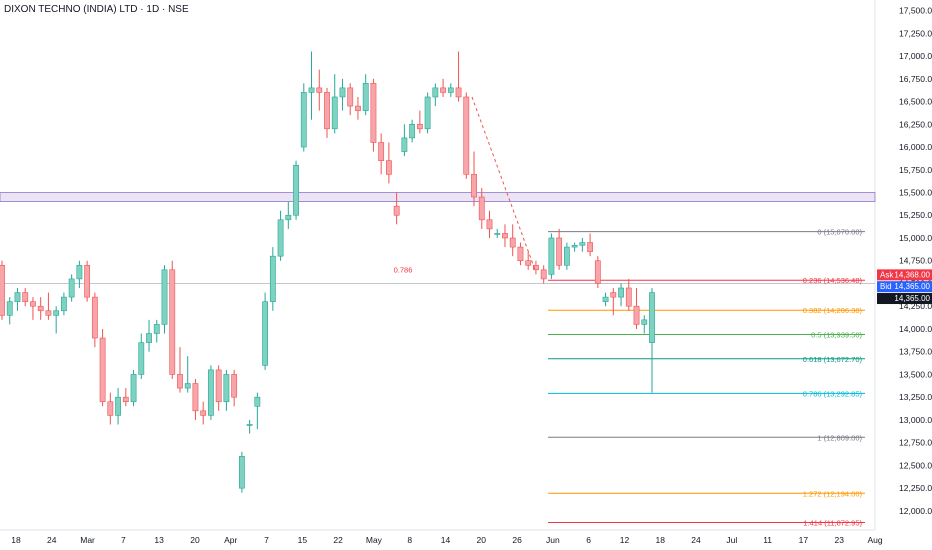  Describe the element at coordinates (912, 274) in the screenshot. I see `price-tag-value: 14,368.00` at that location.